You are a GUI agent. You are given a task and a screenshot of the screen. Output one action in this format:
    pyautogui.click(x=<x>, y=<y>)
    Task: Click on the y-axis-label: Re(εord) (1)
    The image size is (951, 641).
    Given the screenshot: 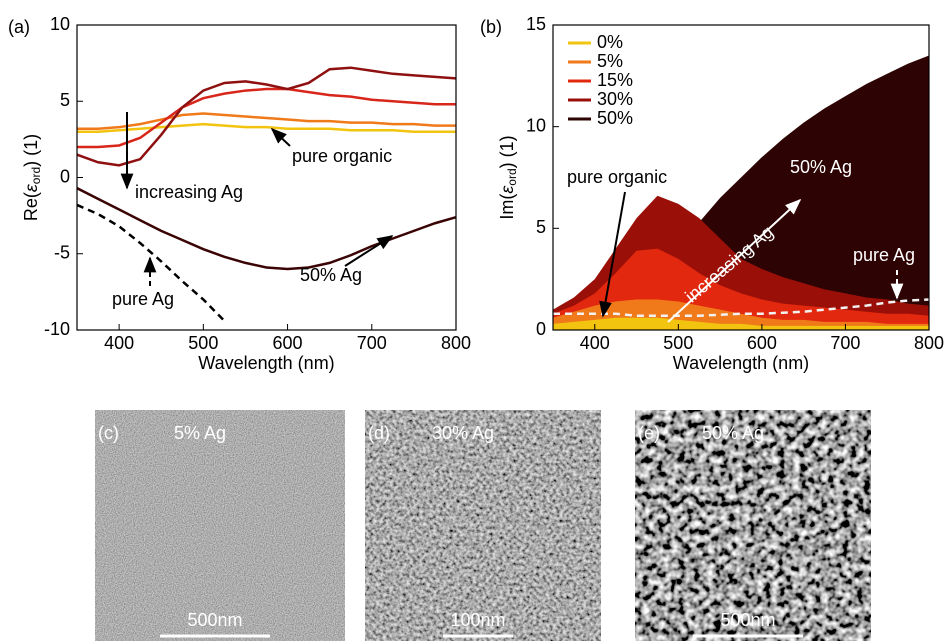 What is the action you would take?
    pyautogui.click(x=32, y=177)
    